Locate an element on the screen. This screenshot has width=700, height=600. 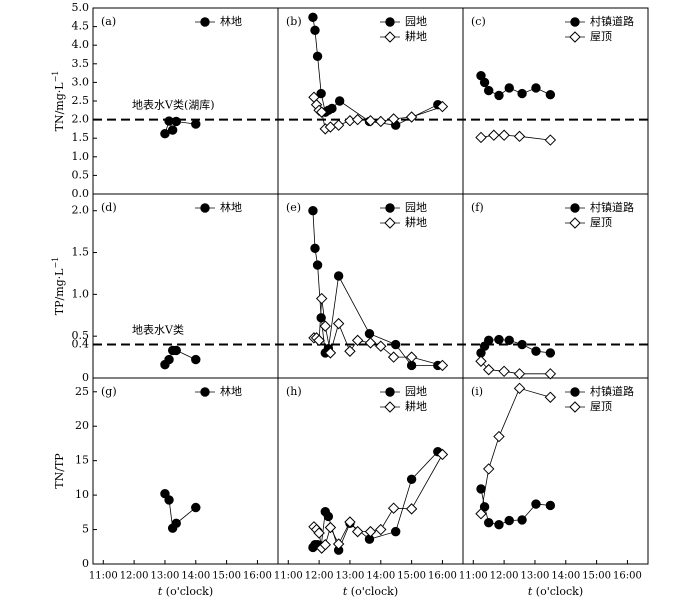
y-axis-label: TN/mg·L−1 is located at coordinates (58, 101).